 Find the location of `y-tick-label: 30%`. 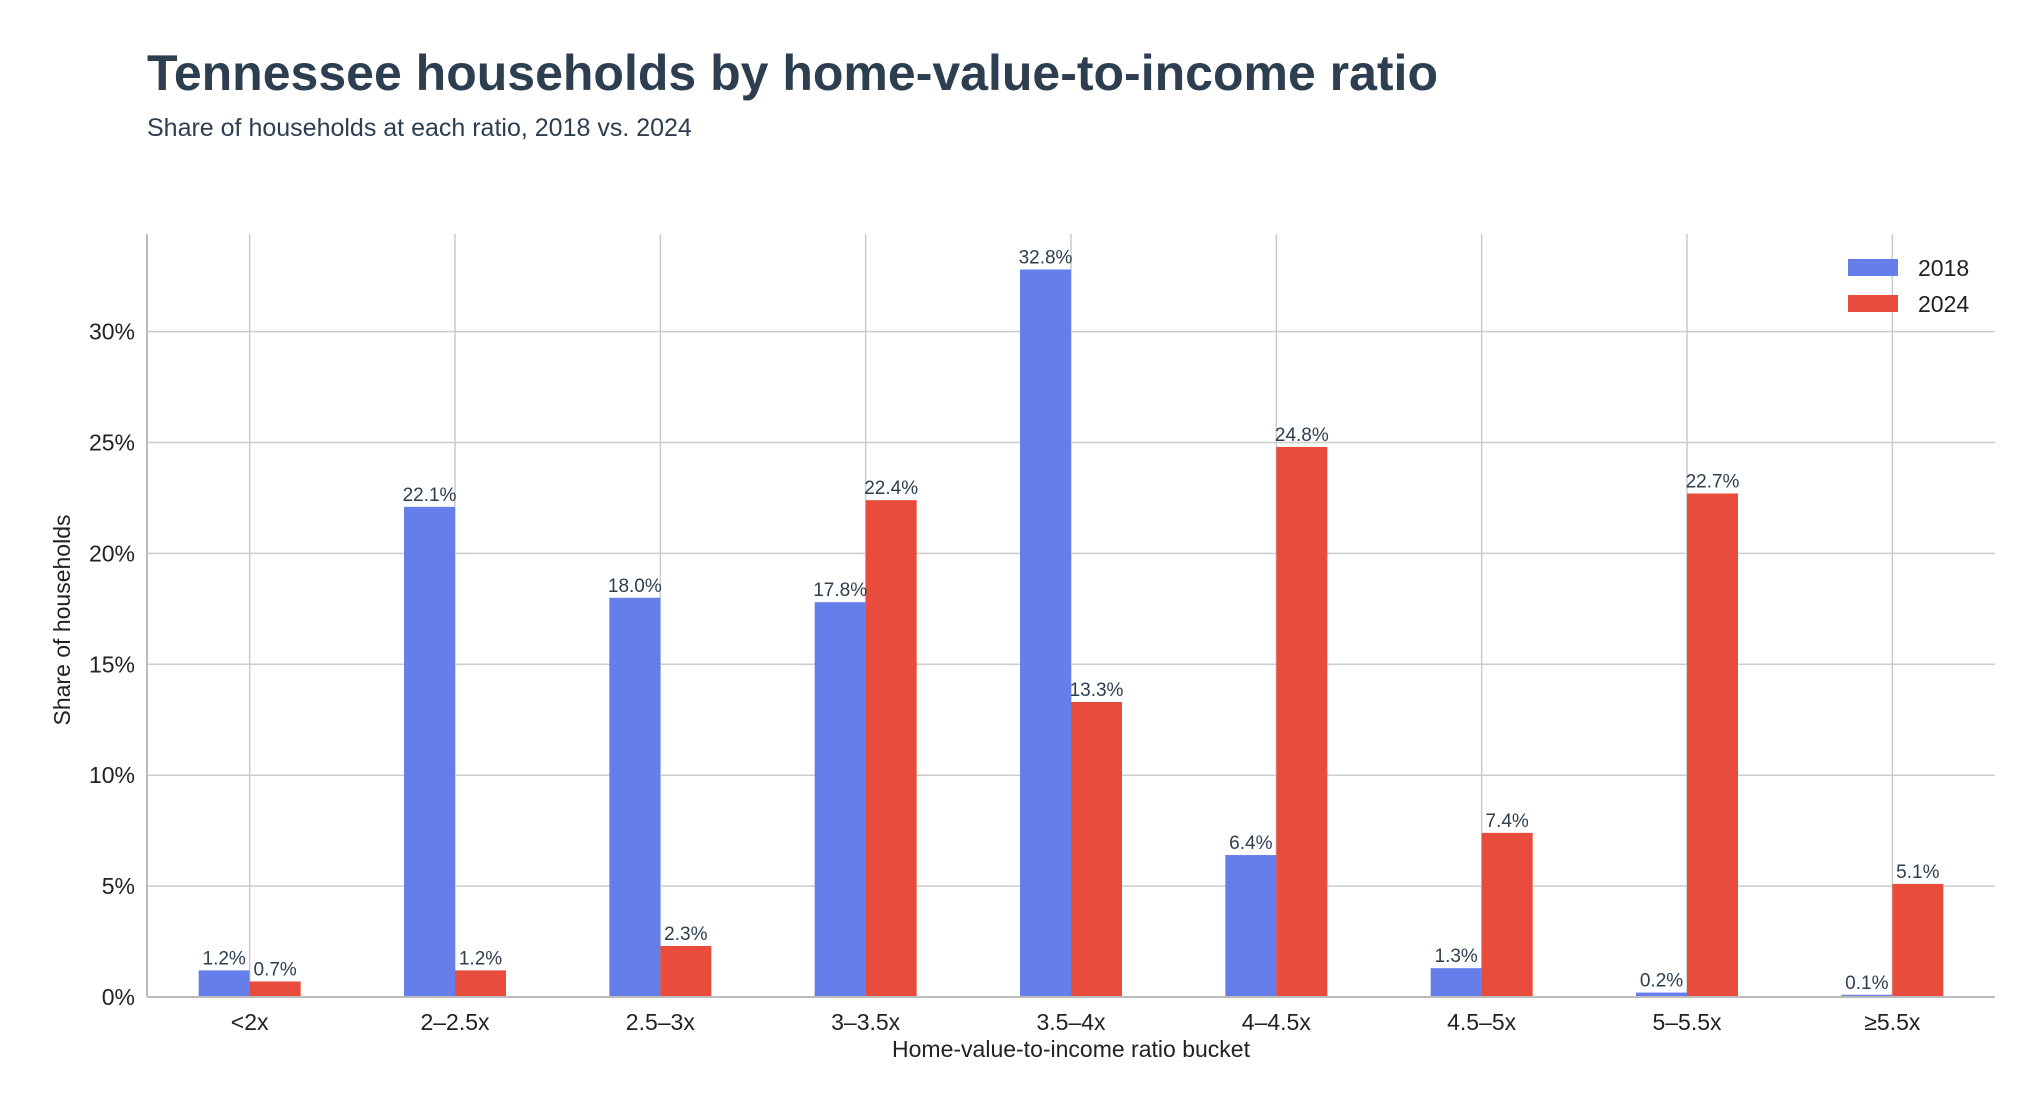

y-tick-label: 30% is located at coordinates (112, 332).